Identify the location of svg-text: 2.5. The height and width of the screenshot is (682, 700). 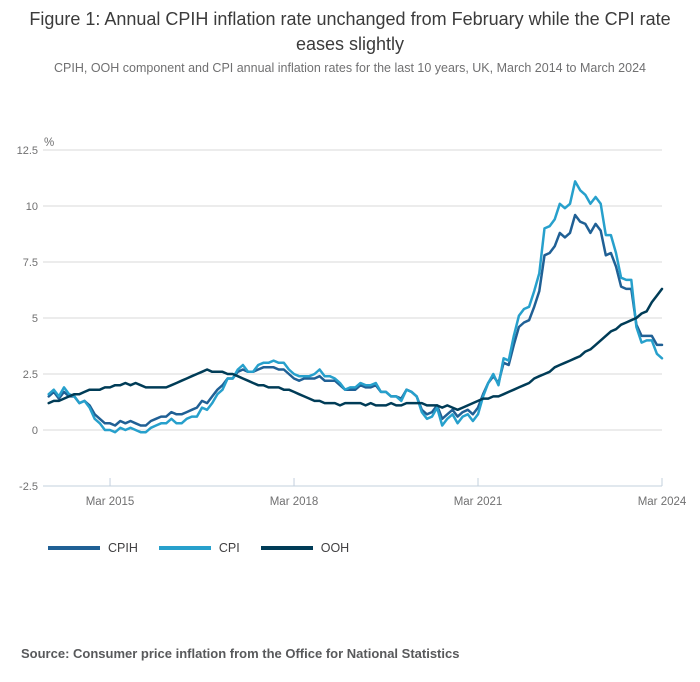
(30, 375).